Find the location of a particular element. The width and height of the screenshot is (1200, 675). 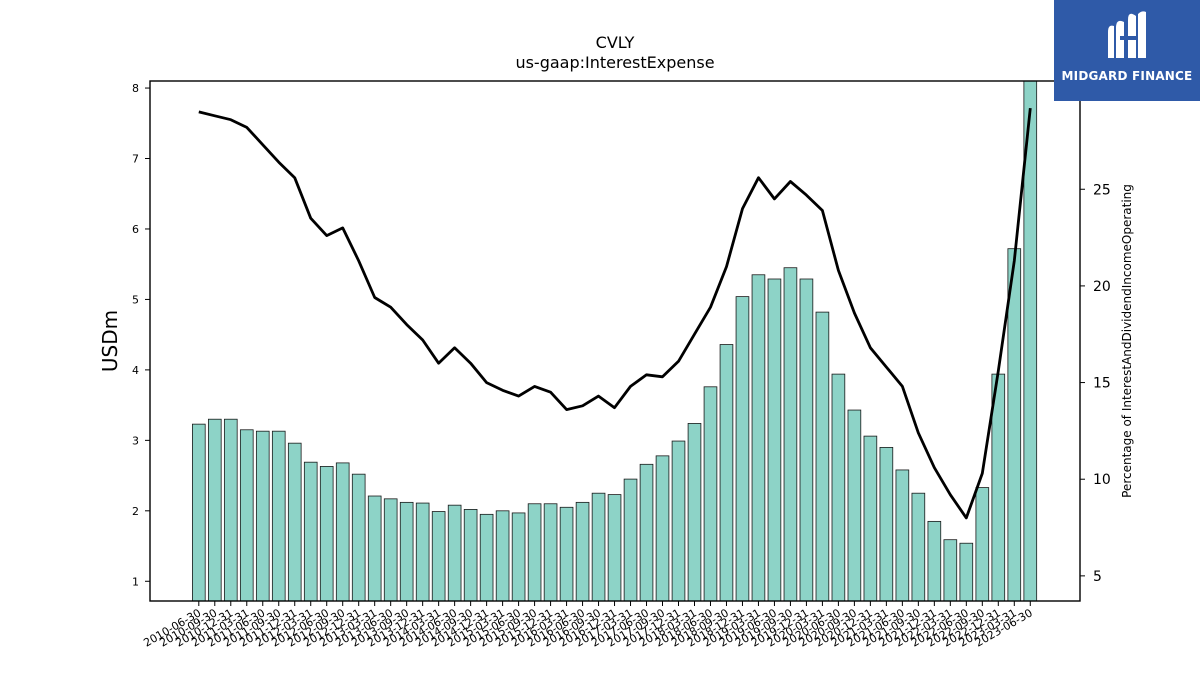

y2-tick-label: 25 is located at coordinates (1102, 190).